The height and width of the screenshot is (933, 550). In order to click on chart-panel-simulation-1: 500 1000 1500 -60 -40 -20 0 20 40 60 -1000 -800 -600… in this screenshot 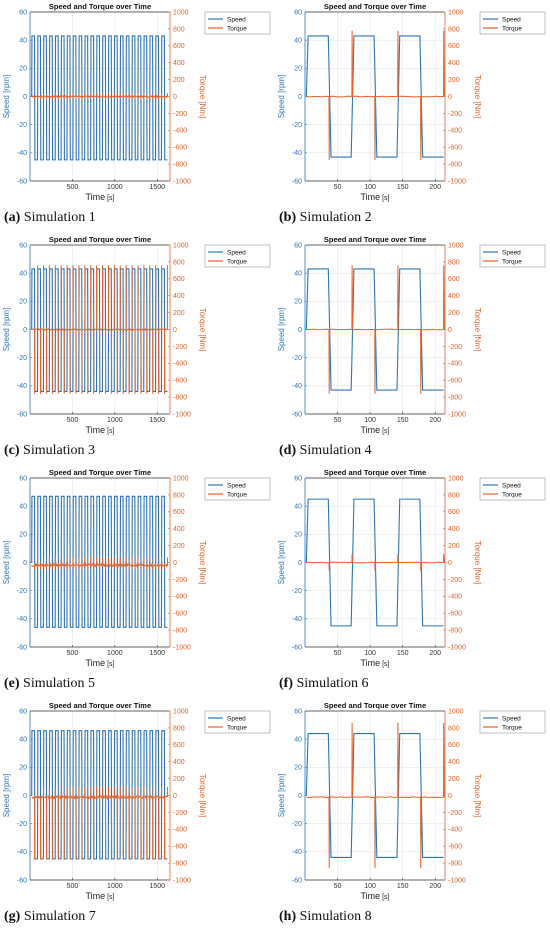, I will do `click(137, 116)`.